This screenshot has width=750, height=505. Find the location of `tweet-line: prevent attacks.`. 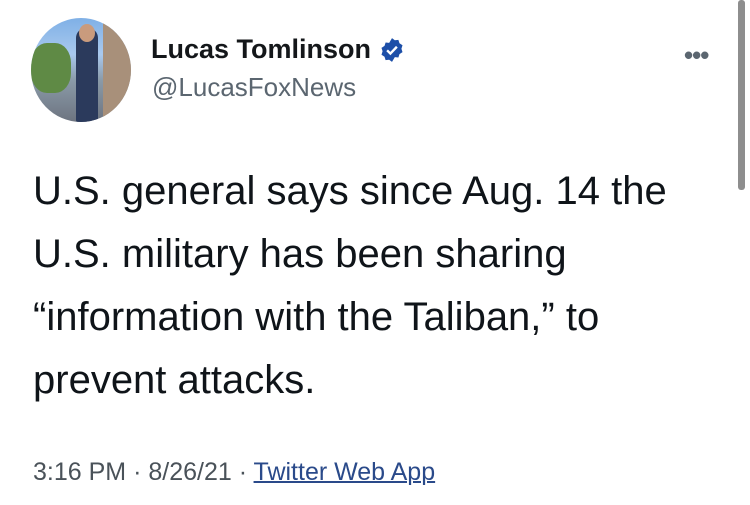

tweet-line: prevent attacks. is located at coordinates (174, 380).